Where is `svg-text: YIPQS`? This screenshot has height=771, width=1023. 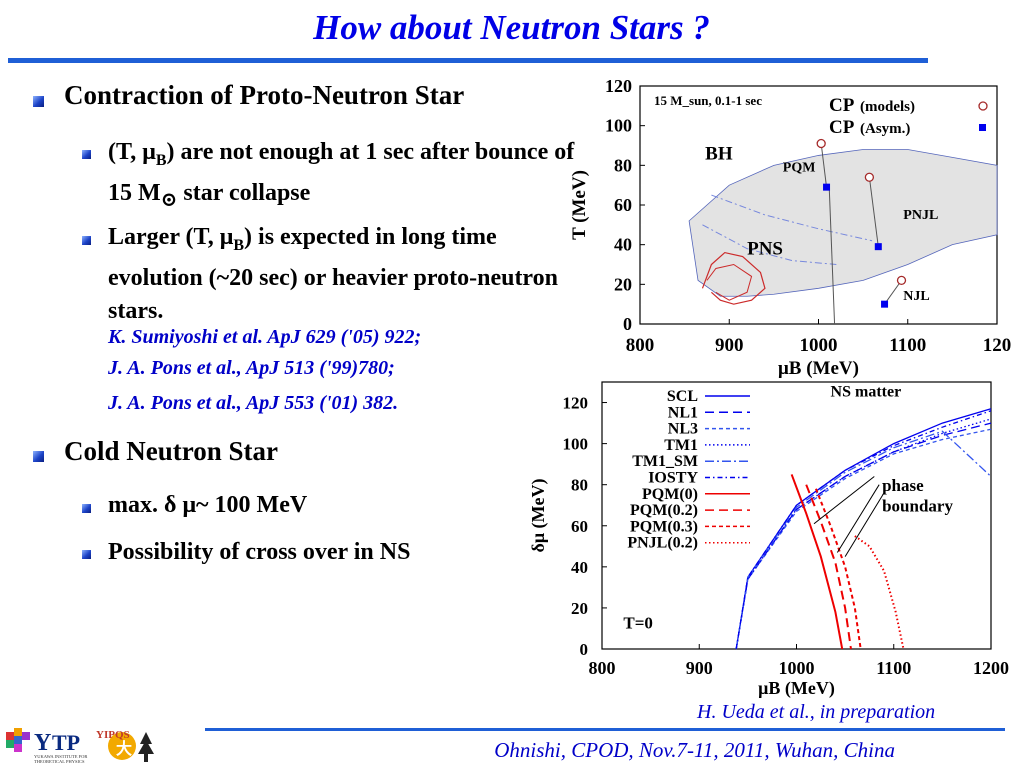 svg-text: YIPQS is located at coordinates (113, 735).